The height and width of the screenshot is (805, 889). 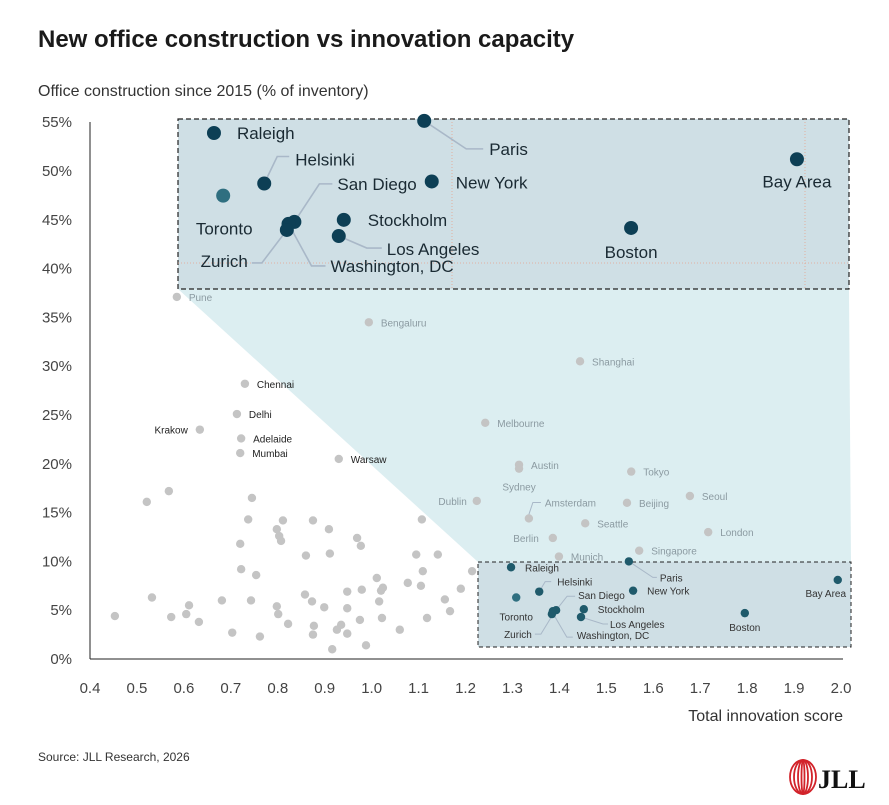 What do you see at coordinates (266, 133) in the screenshot?
I see `point-label: Raleigh` at bounding box center [266, 133].